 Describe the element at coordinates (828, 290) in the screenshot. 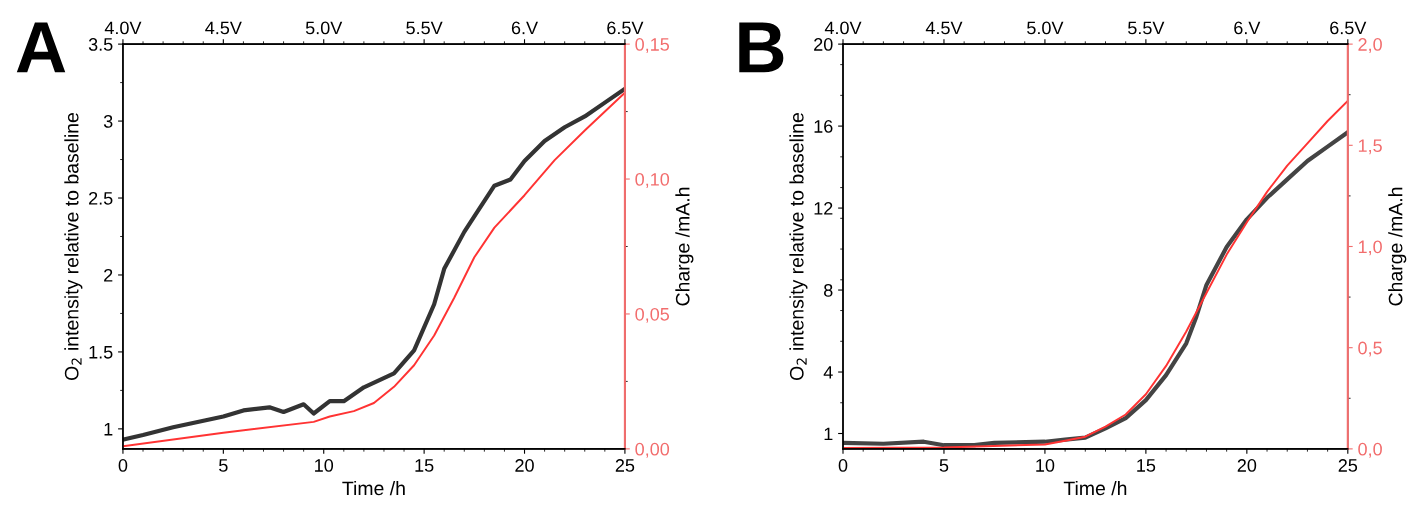

I see `y-tick-label: 8` at that location.